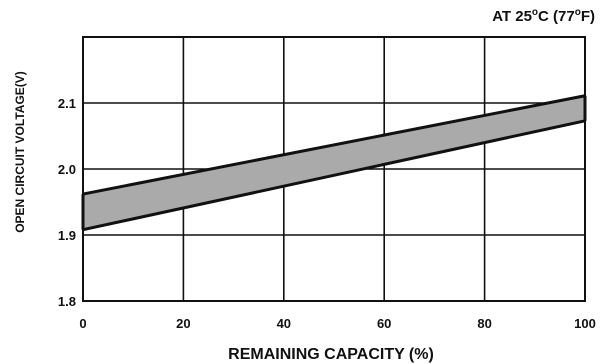 The height and width of the screenshot is (364, 611). I want to click on y-tick-label: 1.9, so click(67, 235).